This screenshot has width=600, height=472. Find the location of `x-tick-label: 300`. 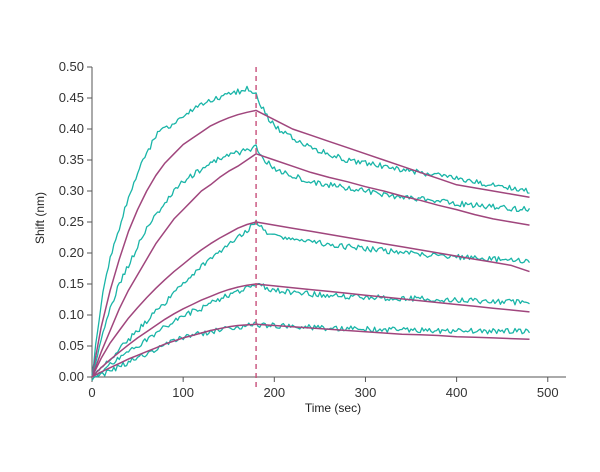

x-tick-label: 300 is located at coordinates (366, 392).